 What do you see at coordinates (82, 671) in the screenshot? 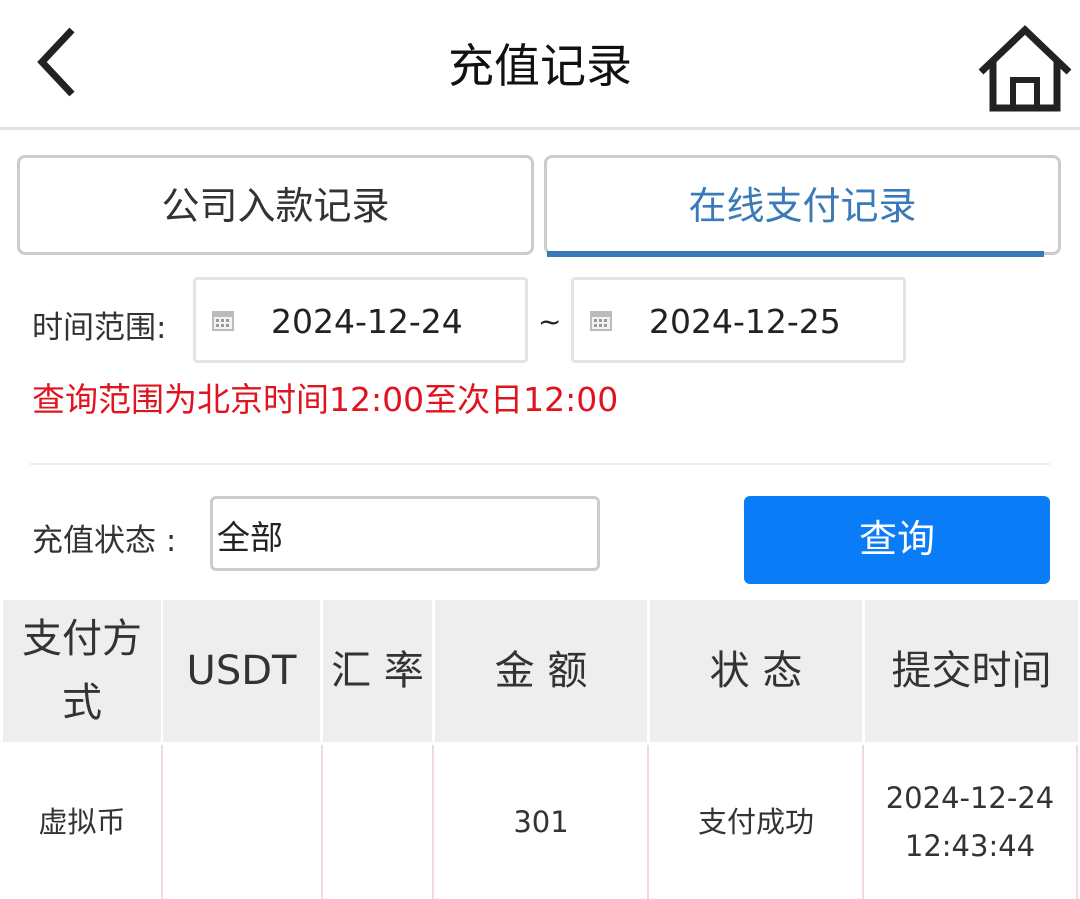
I see `column-header-method: 支付方式` at bounding box center [82, 671].